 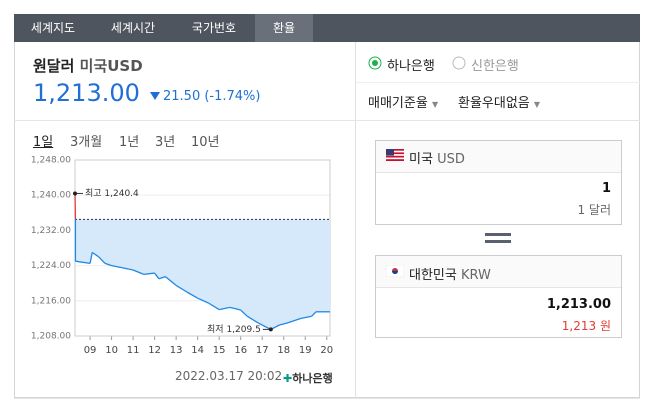 What do you see at coordinates (375, 63) in the screenshot?
I see `radio-on` at bounding box center [375, 63].